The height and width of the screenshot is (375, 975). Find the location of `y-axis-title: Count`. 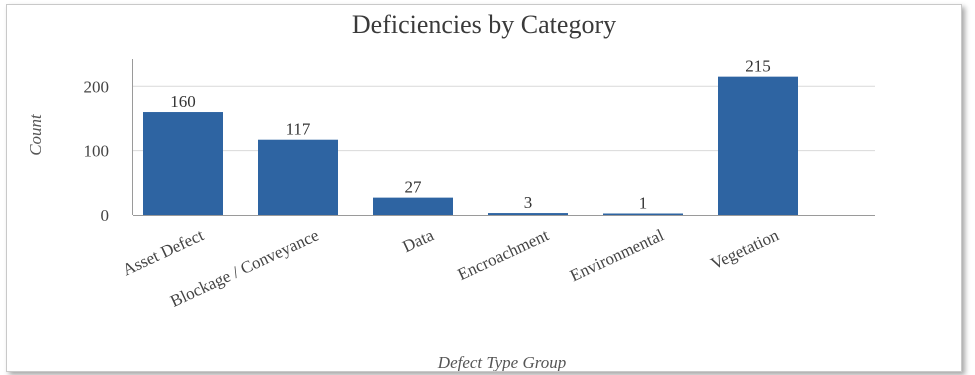

y-axis-title: Count is located at coordinates (35, 134).